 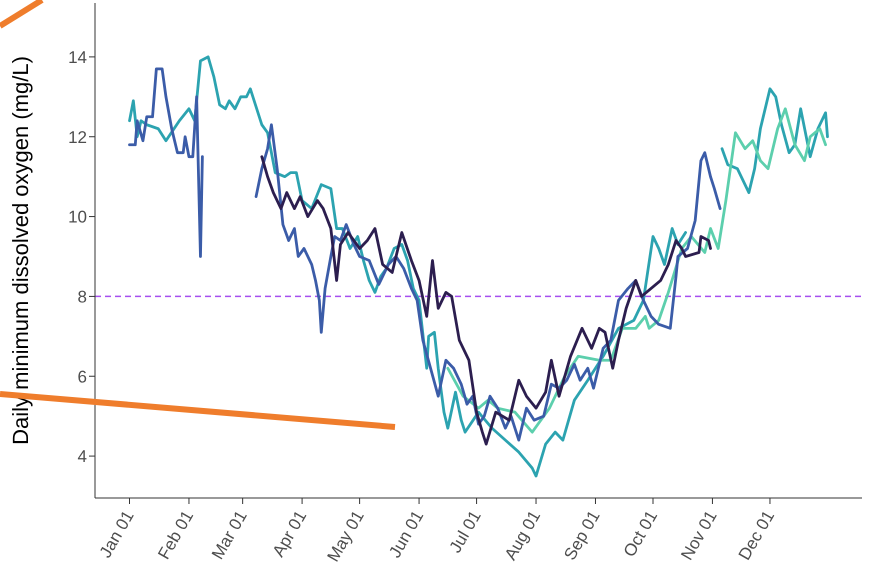 What do you see at coordinates (176, 535) in the screenshot?
I see `x-tick-label: Feb 01` at bounding box center [176, 535].